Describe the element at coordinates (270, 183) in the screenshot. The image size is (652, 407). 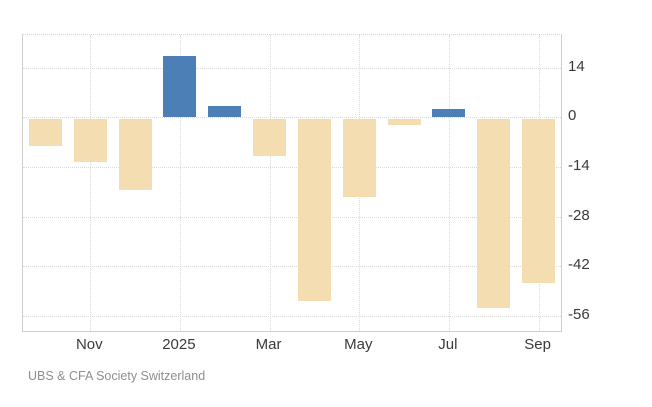
I see `gridline-x-Mar` at that location.